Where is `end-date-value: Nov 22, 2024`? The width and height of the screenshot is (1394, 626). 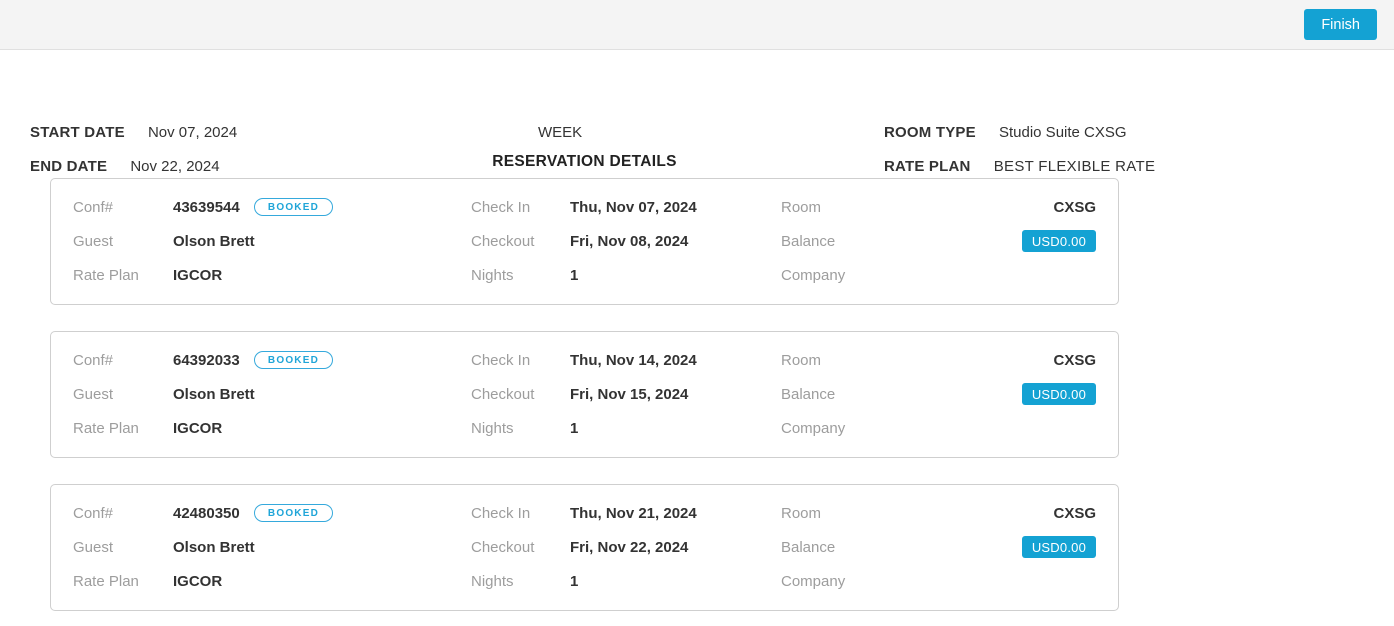 end-date-value: Nov 22, 2024 is located at coordinates (175, 166).